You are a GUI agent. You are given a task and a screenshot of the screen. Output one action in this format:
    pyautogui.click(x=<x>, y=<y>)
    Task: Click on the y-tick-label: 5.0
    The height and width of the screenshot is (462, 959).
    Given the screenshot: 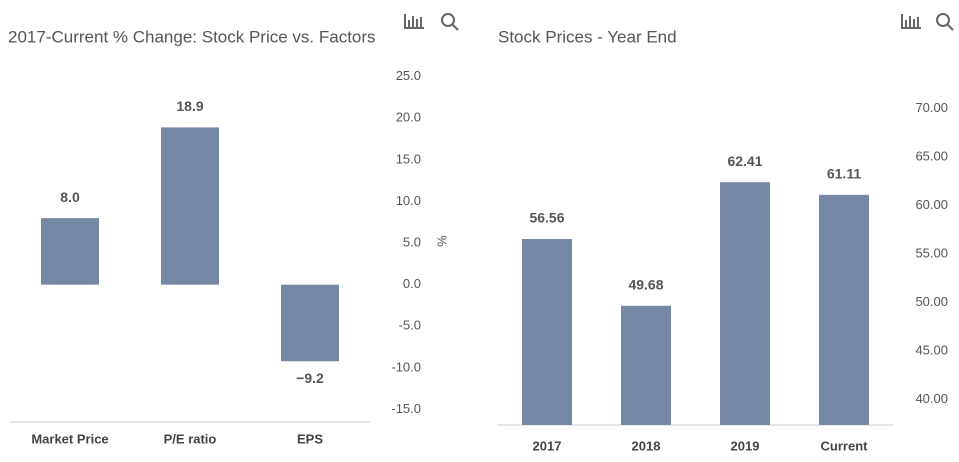 What is the action you would take?
    pyautogui.click(x=412, y=242)
    